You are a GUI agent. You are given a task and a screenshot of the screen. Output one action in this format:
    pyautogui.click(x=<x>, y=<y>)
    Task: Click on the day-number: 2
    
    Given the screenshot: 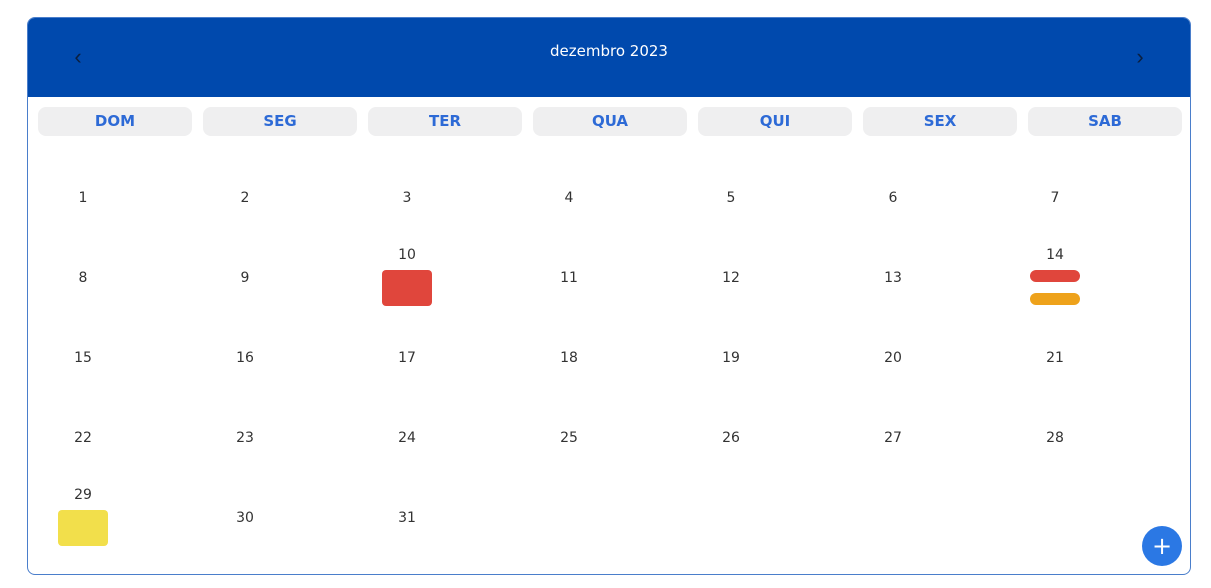 What is the action you would take?
    pyautogui.click(x=245, y=198)
    